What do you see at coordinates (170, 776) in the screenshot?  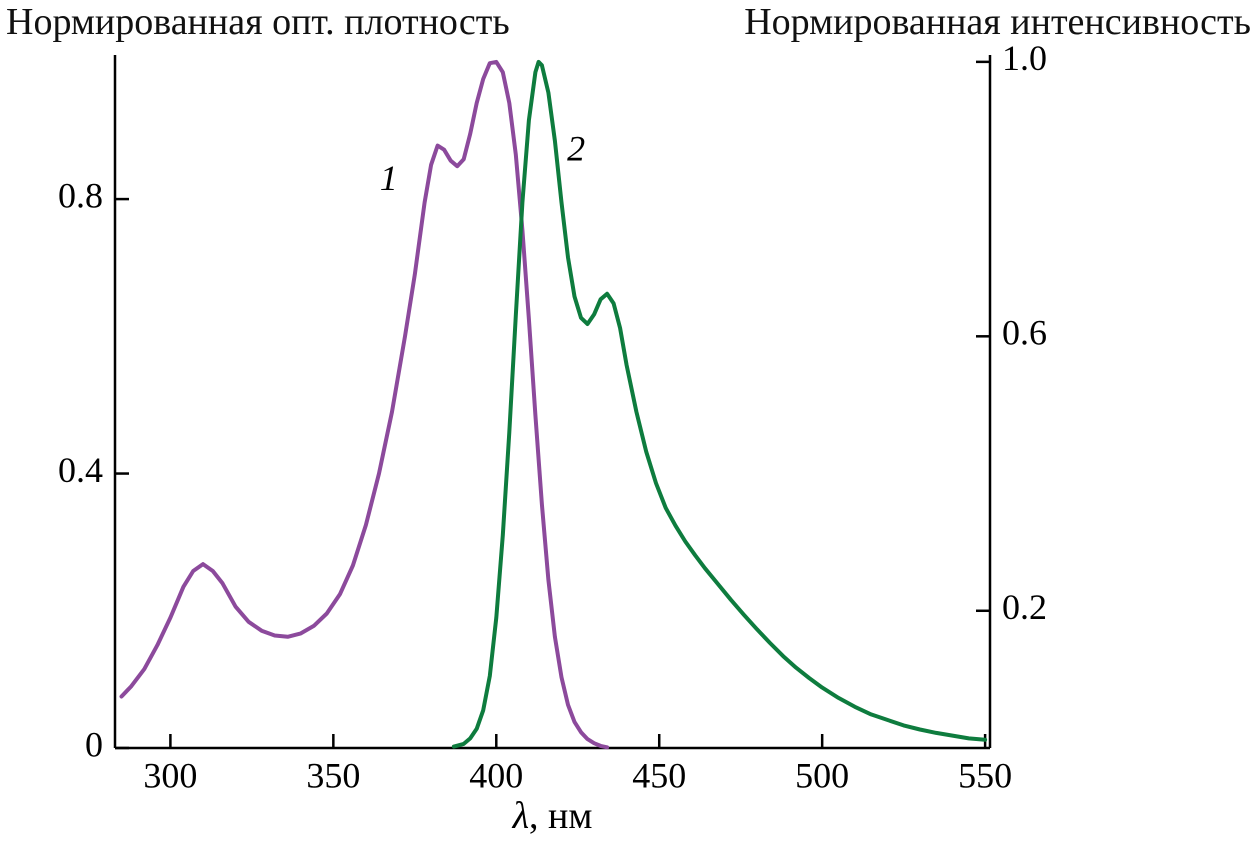 I see `x-tick-label: 300` at bounding box center [170, 776].